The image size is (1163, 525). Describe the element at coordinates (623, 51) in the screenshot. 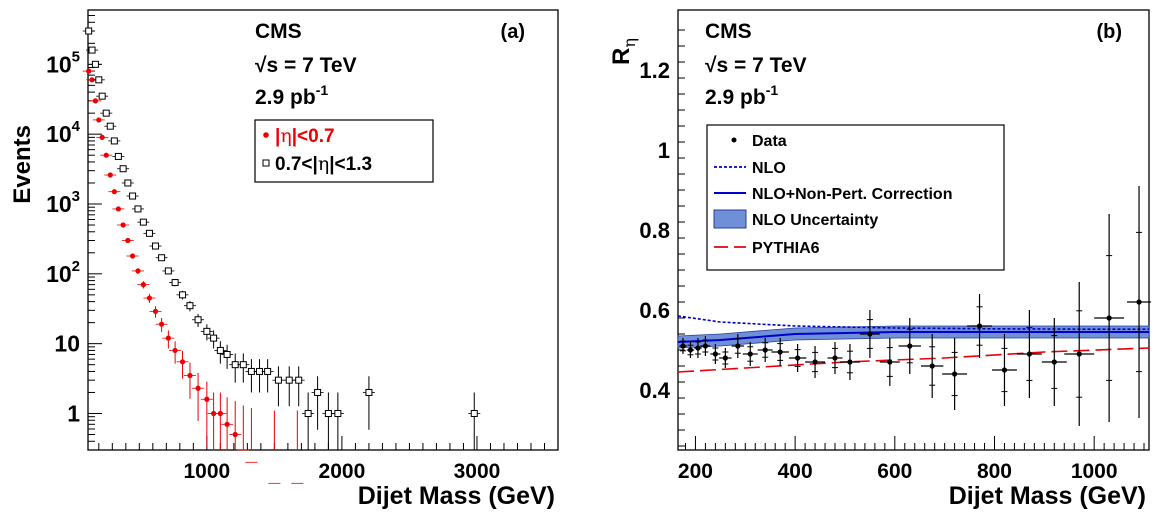

I see `panel-b-y-axis-label: Rη` at that location.